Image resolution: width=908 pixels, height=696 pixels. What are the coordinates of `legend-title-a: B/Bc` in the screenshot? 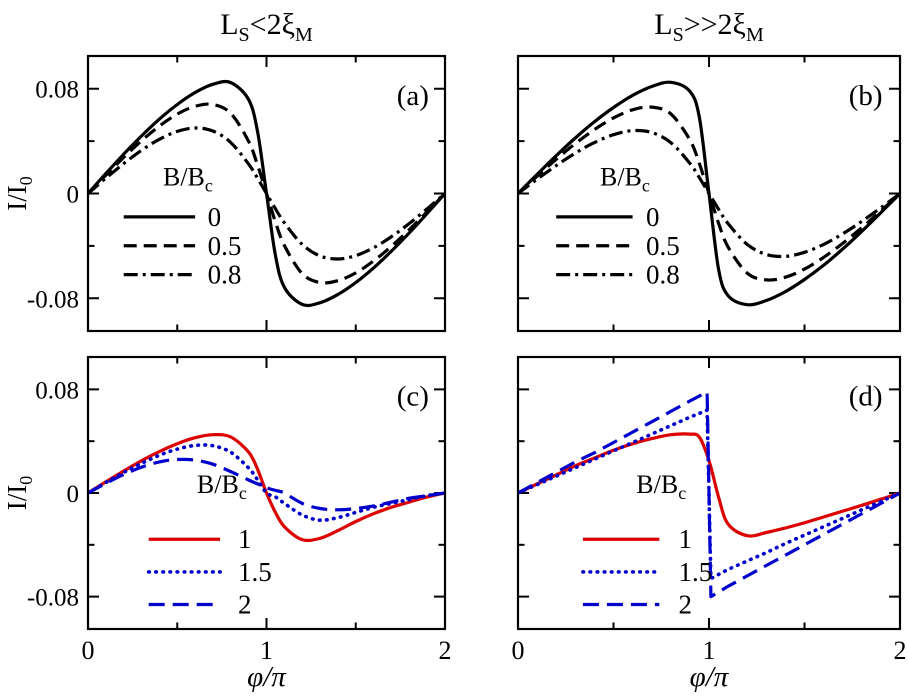 It's located at (188, 178).